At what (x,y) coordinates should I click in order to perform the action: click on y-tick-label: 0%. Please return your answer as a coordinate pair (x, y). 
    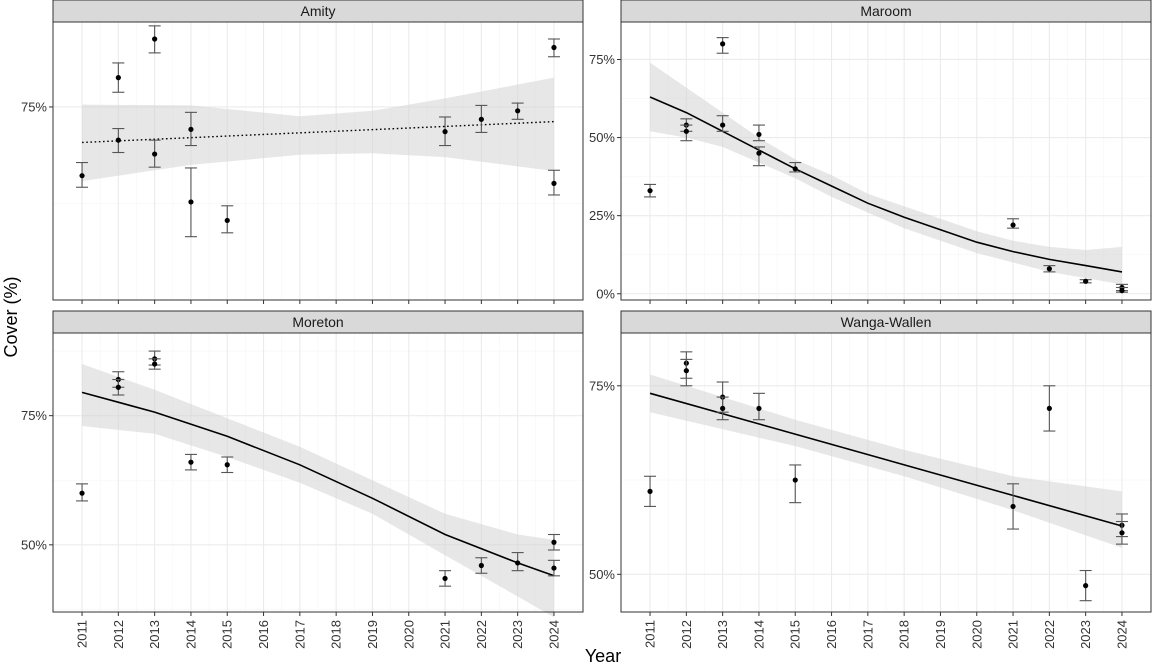
    Looking at the image, I should click on (605, 293).